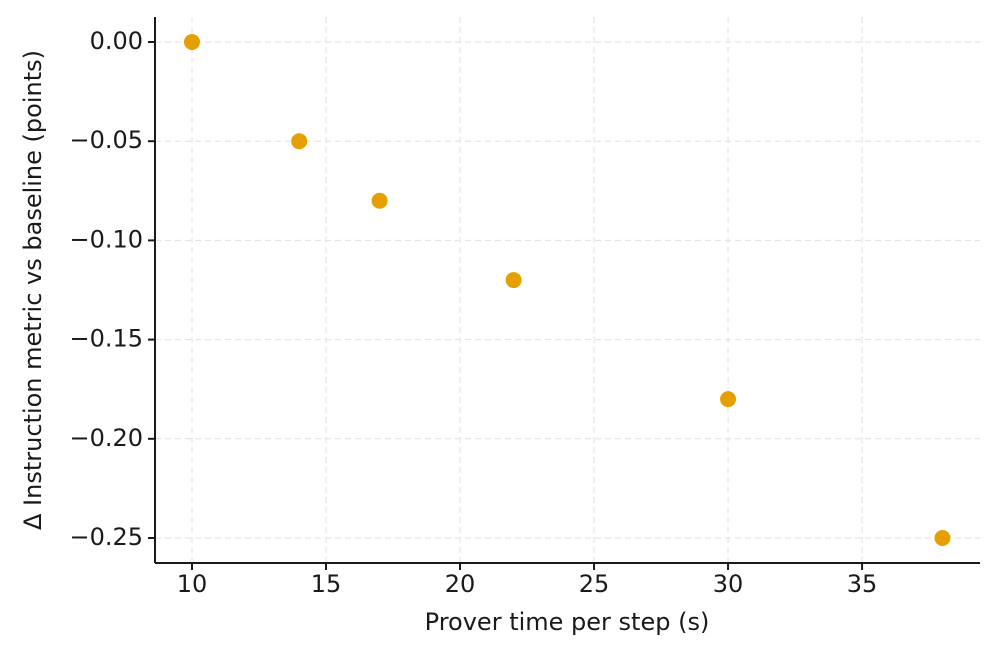  Describe the element at coordinates (594, 584) in the screenshot. I see `x-tick-label: 25` at that location.